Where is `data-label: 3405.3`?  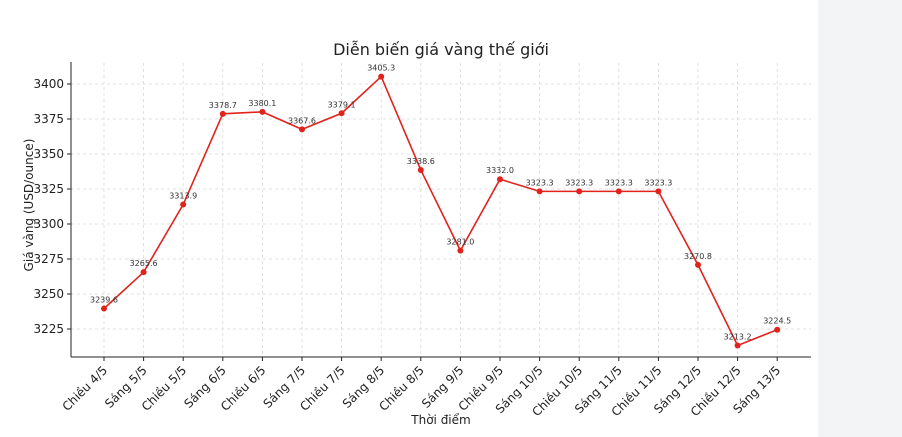 data-label: 3405.3 is located at coordinates (381, 68).